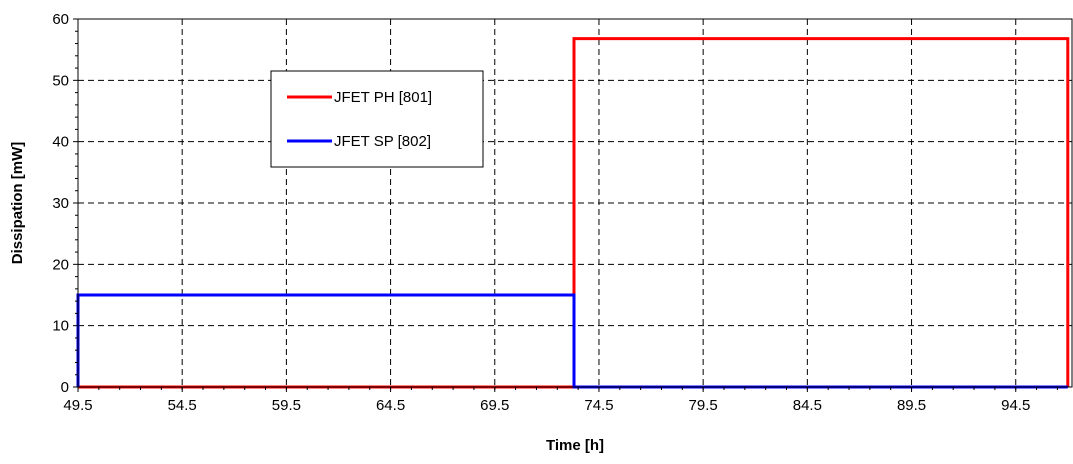 The width and height of the screenshot is (1073, 464). What do you see at coordinates (911, 405) in the screenshot?
I see `x-tick-label: 89.5` at bounding box center [911, 405].